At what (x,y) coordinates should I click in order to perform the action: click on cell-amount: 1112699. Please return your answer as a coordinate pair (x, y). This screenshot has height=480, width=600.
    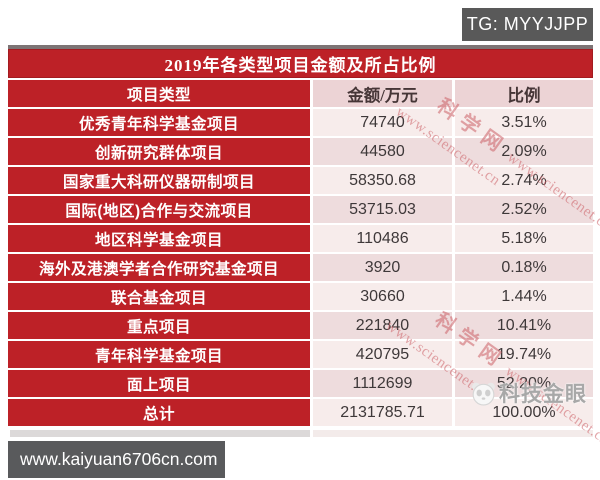
    Looking at the image, I should click on (382, 383).